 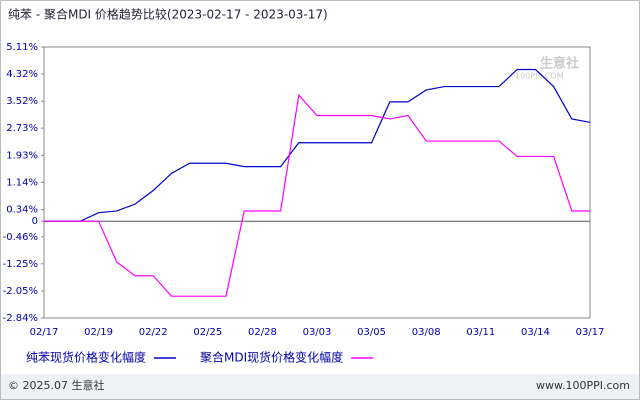 What do you see at coordinates (20, 318) in the screenshot?
I see `y-tick-label: -2.84%` at bounding box center [20, 318].